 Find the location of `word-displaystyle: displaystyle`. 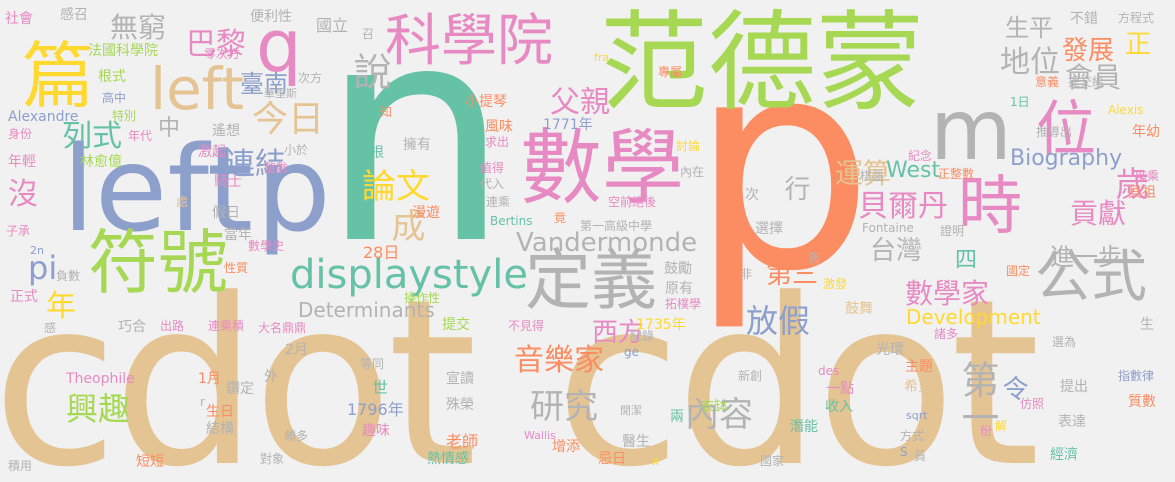

word-displaystyle: displaystyle is located at coordinates (409, 275).